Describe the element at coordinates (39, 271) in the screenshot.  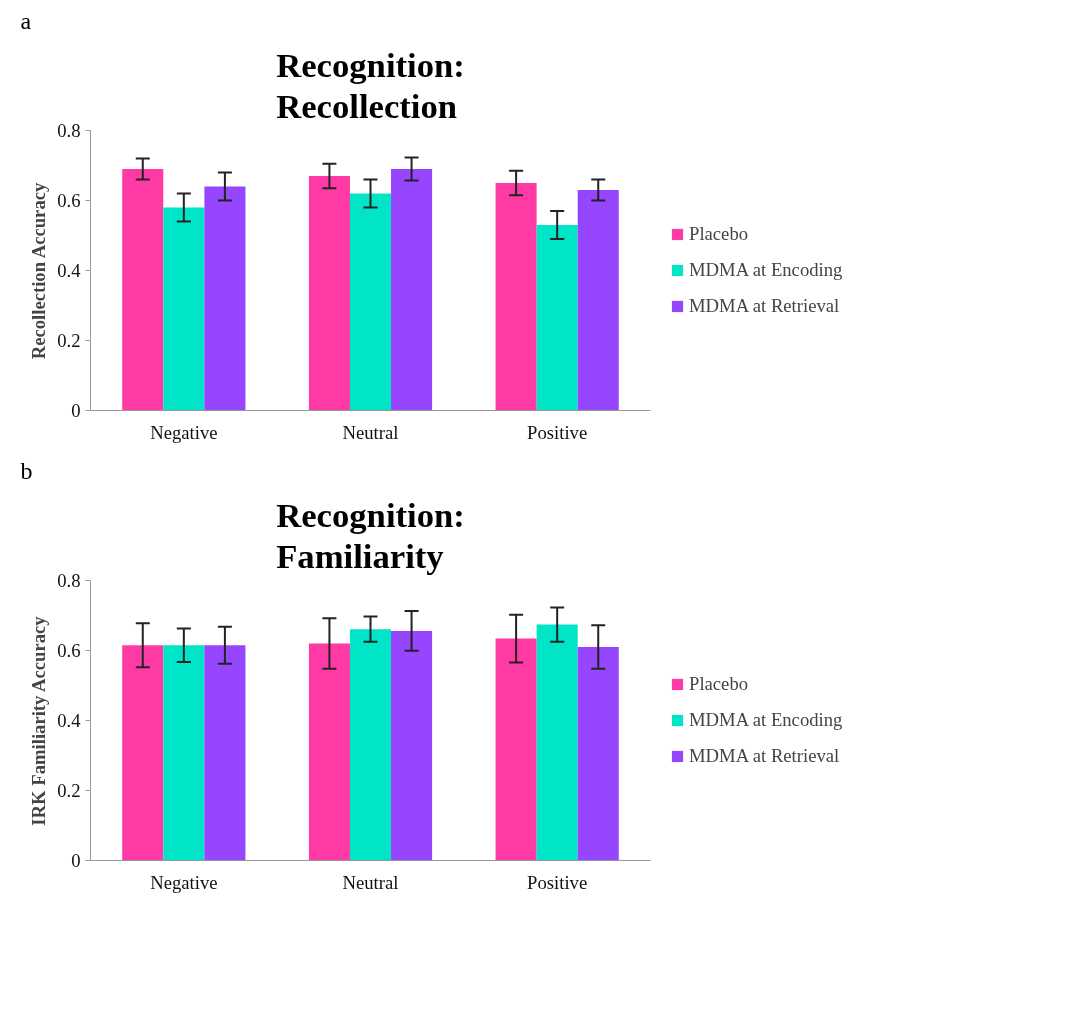
I see `y-axis-title: Recollection Accuracy` at that location.